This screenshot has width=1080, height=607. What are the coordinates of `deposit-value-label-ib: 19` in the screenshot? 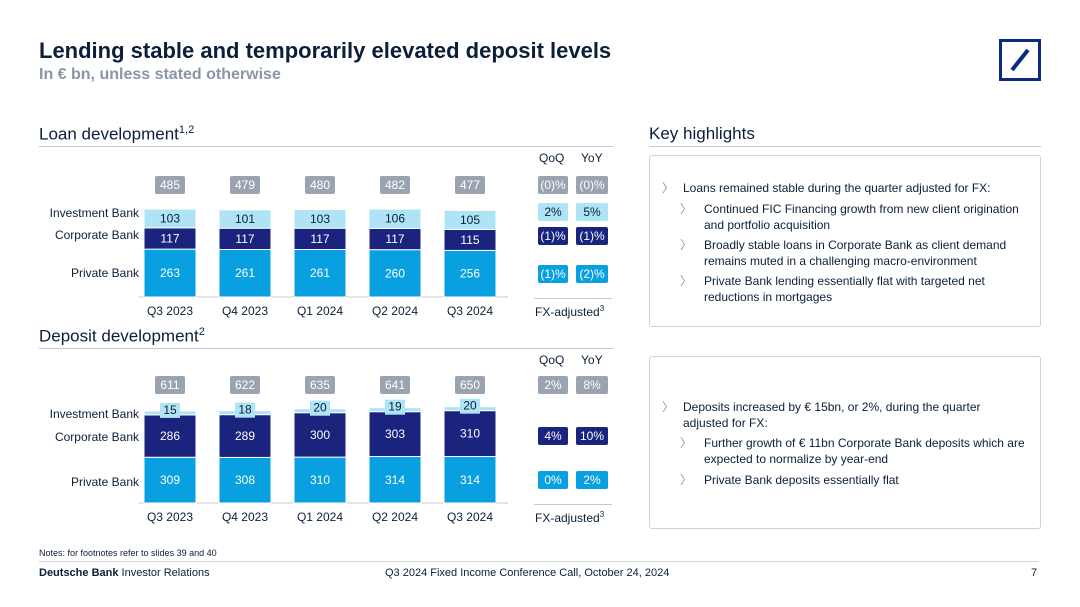 It's located at (395, 407).